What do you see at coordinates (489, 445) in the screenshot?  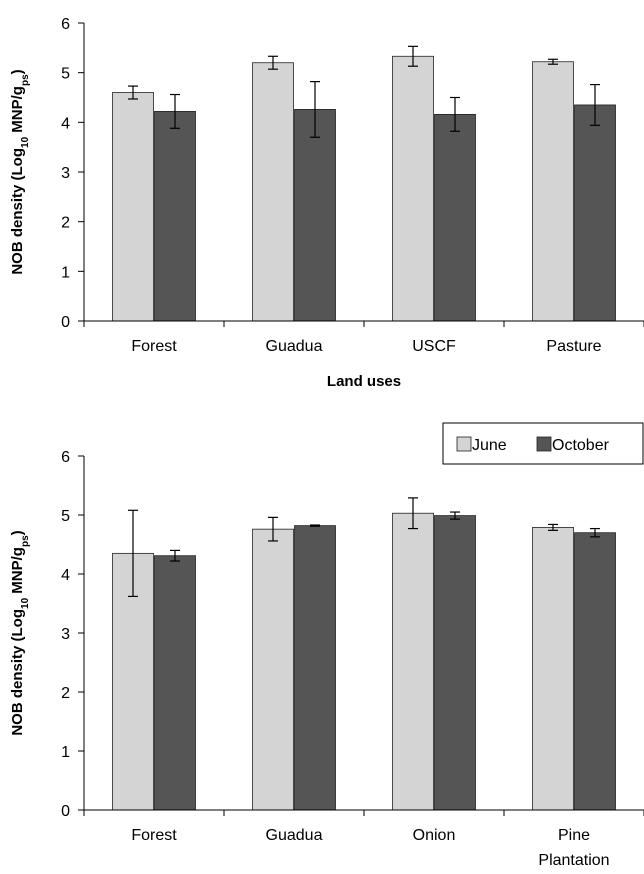 I see `legend-label-june: June` at bounding box center [489, 445].